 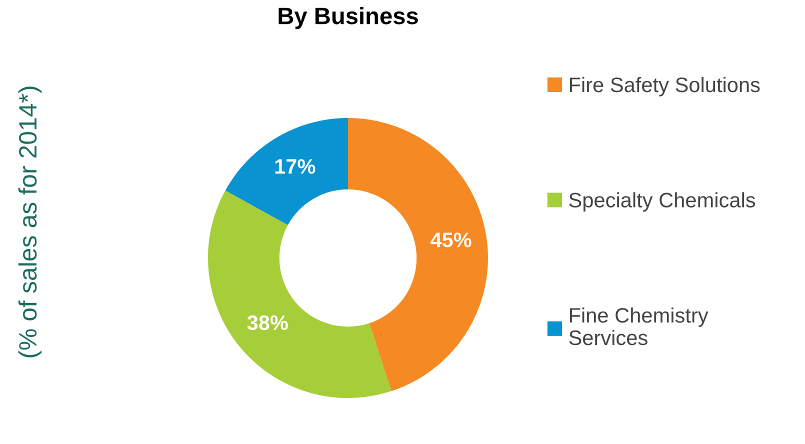 What do you see at coordinates (451, 240) in the screenshot?
I see `data-label: 45%` at bounding box center [451, 240].